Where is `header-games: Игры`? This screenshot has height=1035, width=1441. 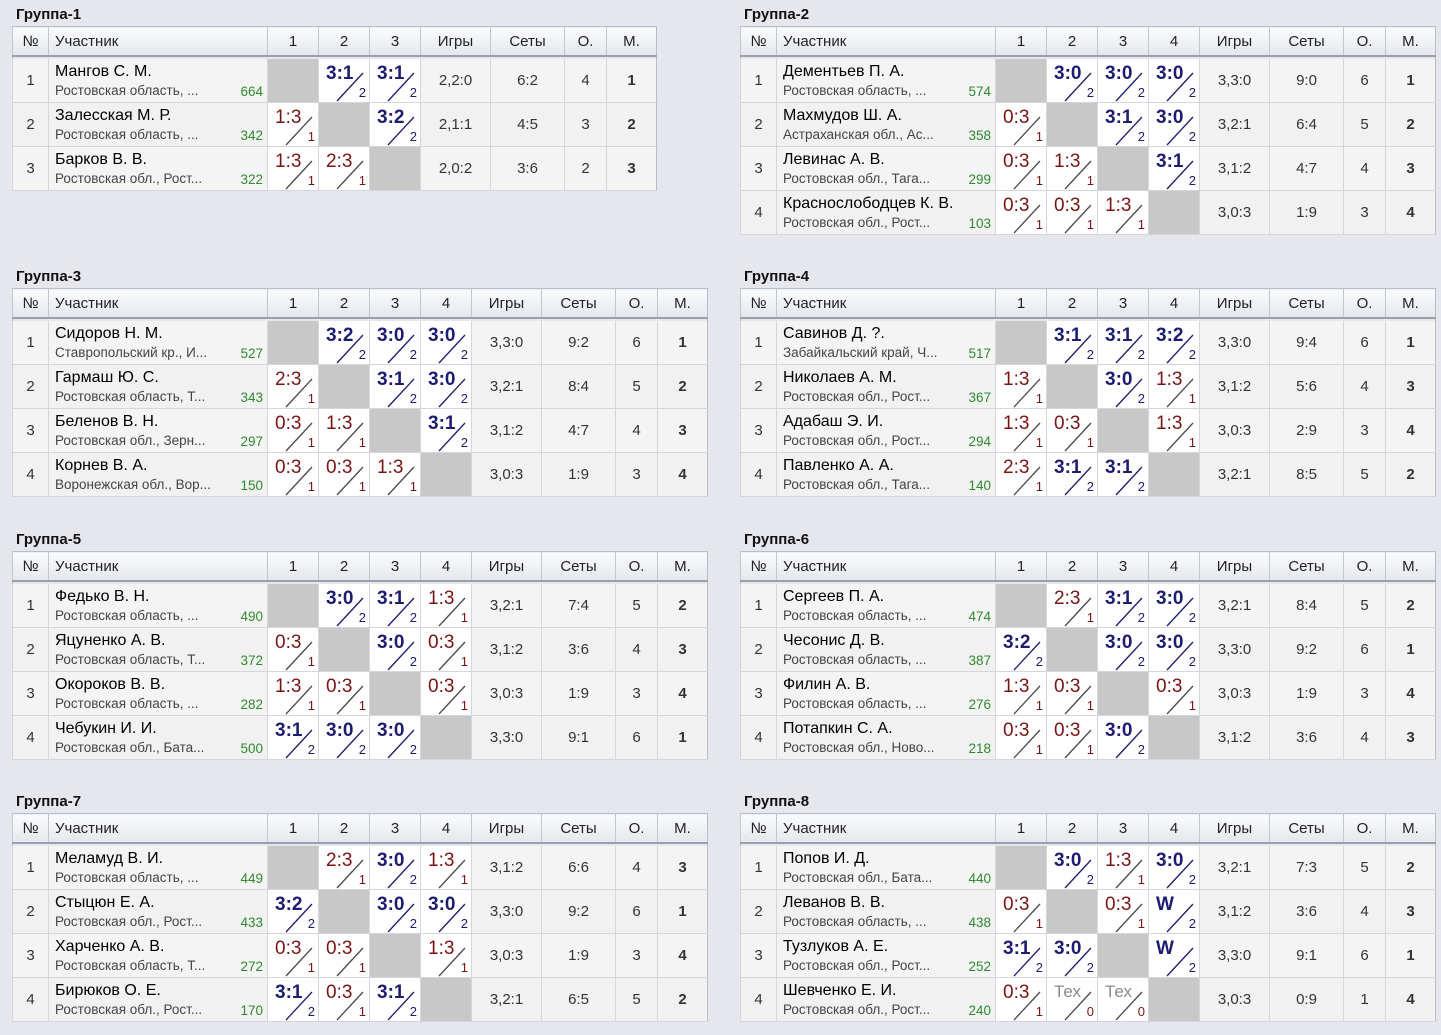
header-games: Игры is located at coordinates (1234, 566).